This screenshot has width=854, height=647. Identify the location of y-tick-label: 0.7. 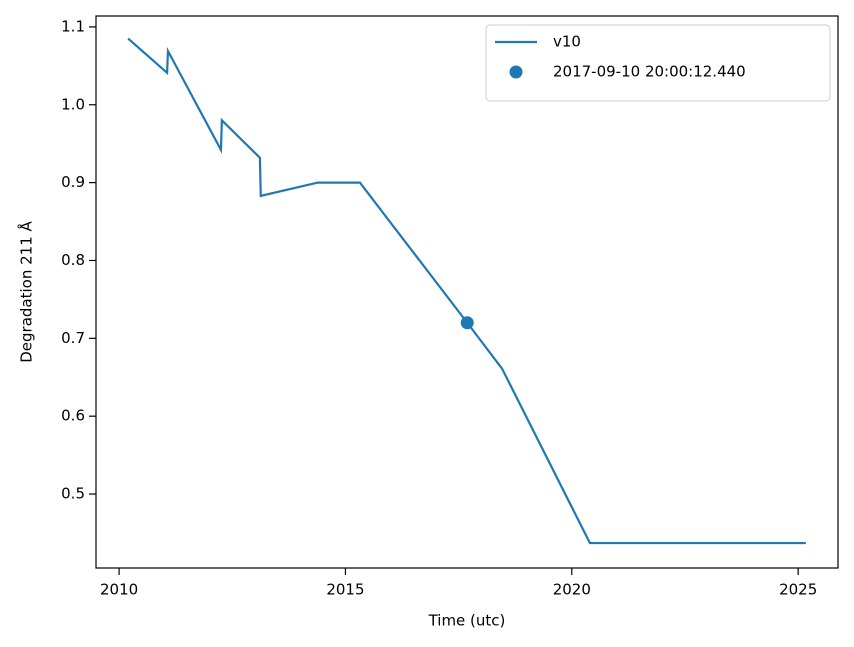
(73, 338).